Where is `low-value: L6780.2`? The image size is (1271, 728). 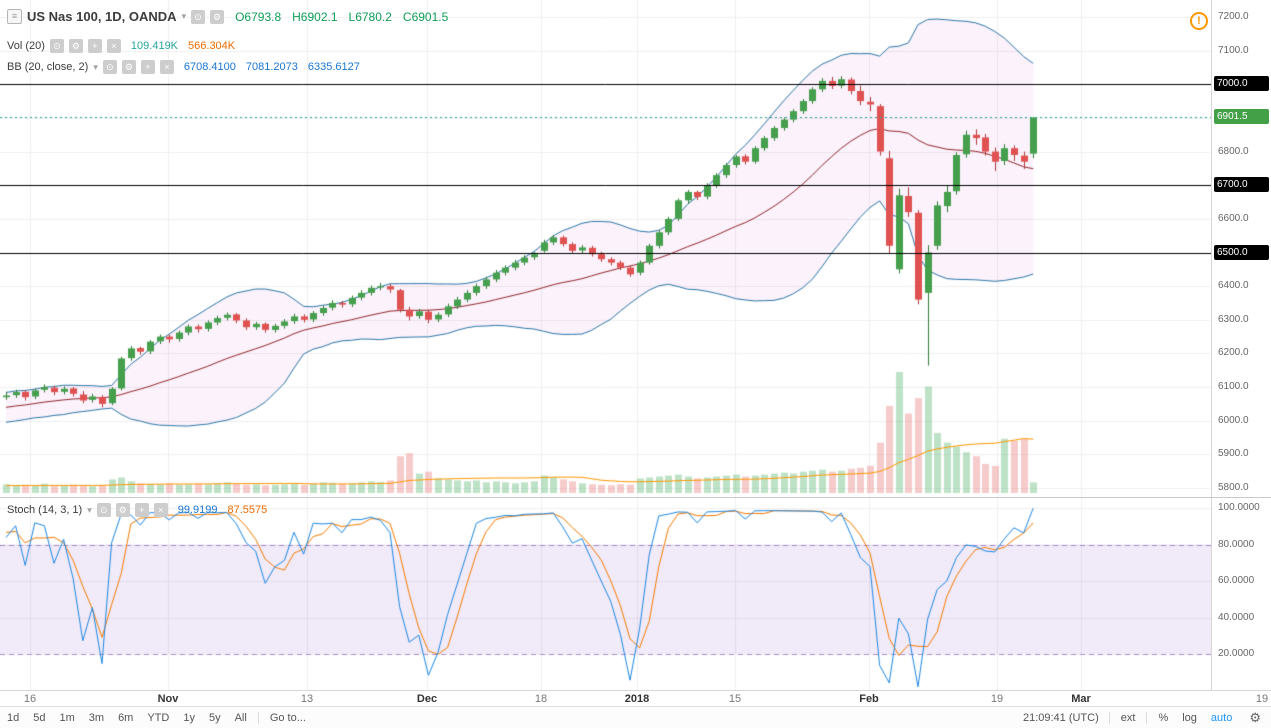 low-value: L6780.2 is located at coordinates (370, 16).